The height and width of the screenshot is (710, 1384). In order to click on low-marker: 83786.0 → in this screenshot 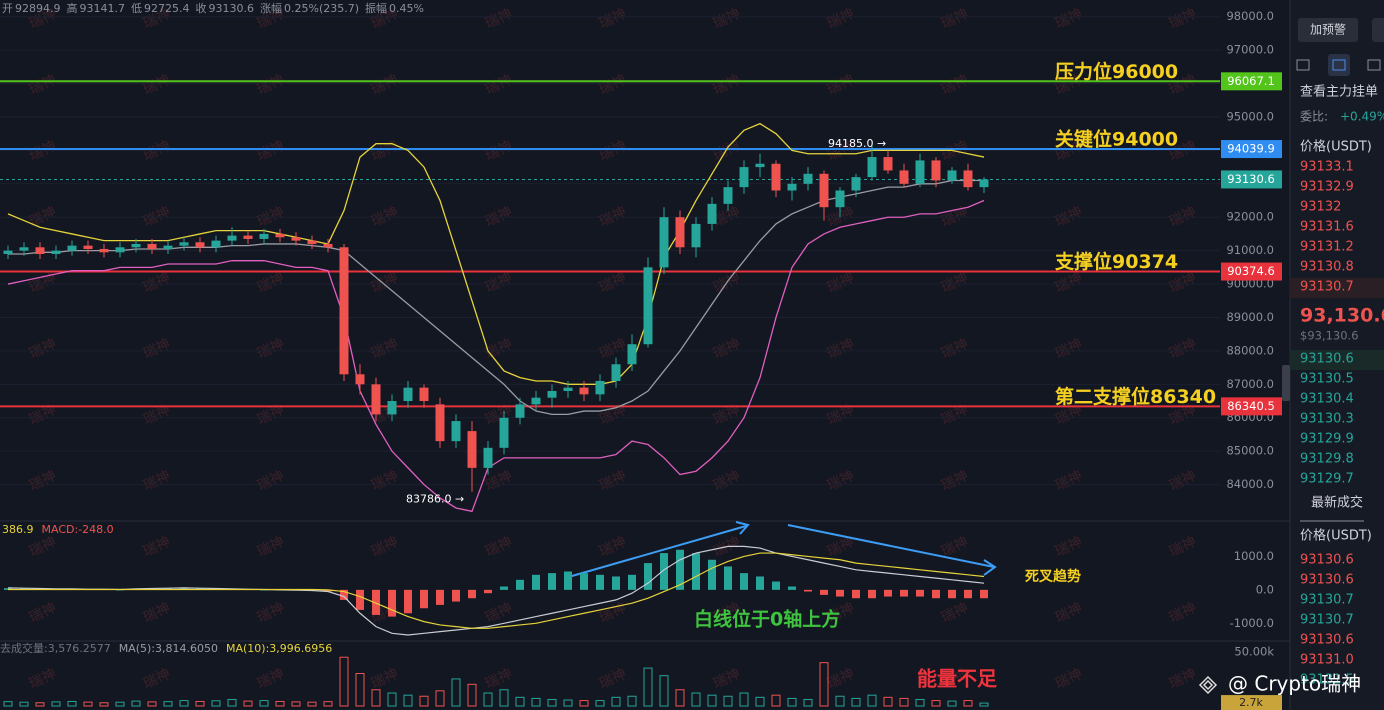, I will do `click(435, 499)`.